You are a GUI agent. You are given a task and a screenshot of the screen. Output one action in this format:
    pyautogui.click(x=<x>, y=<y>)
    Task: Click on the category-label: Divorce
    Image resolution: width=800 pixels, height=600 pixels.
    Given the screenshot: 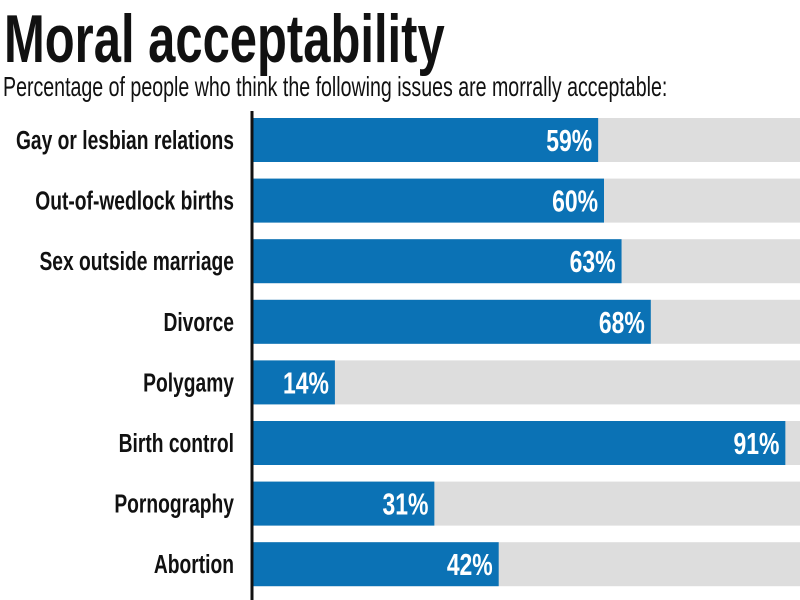 What is the action you would take?
    pyautogui.click(x=198, y=322)
    